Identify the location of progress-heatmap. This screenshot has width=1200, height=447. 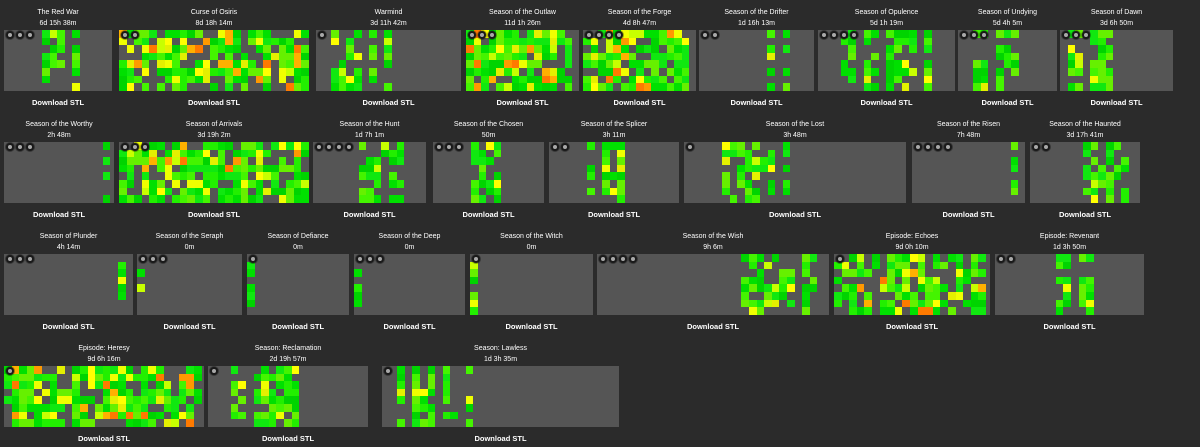
(288, 396).